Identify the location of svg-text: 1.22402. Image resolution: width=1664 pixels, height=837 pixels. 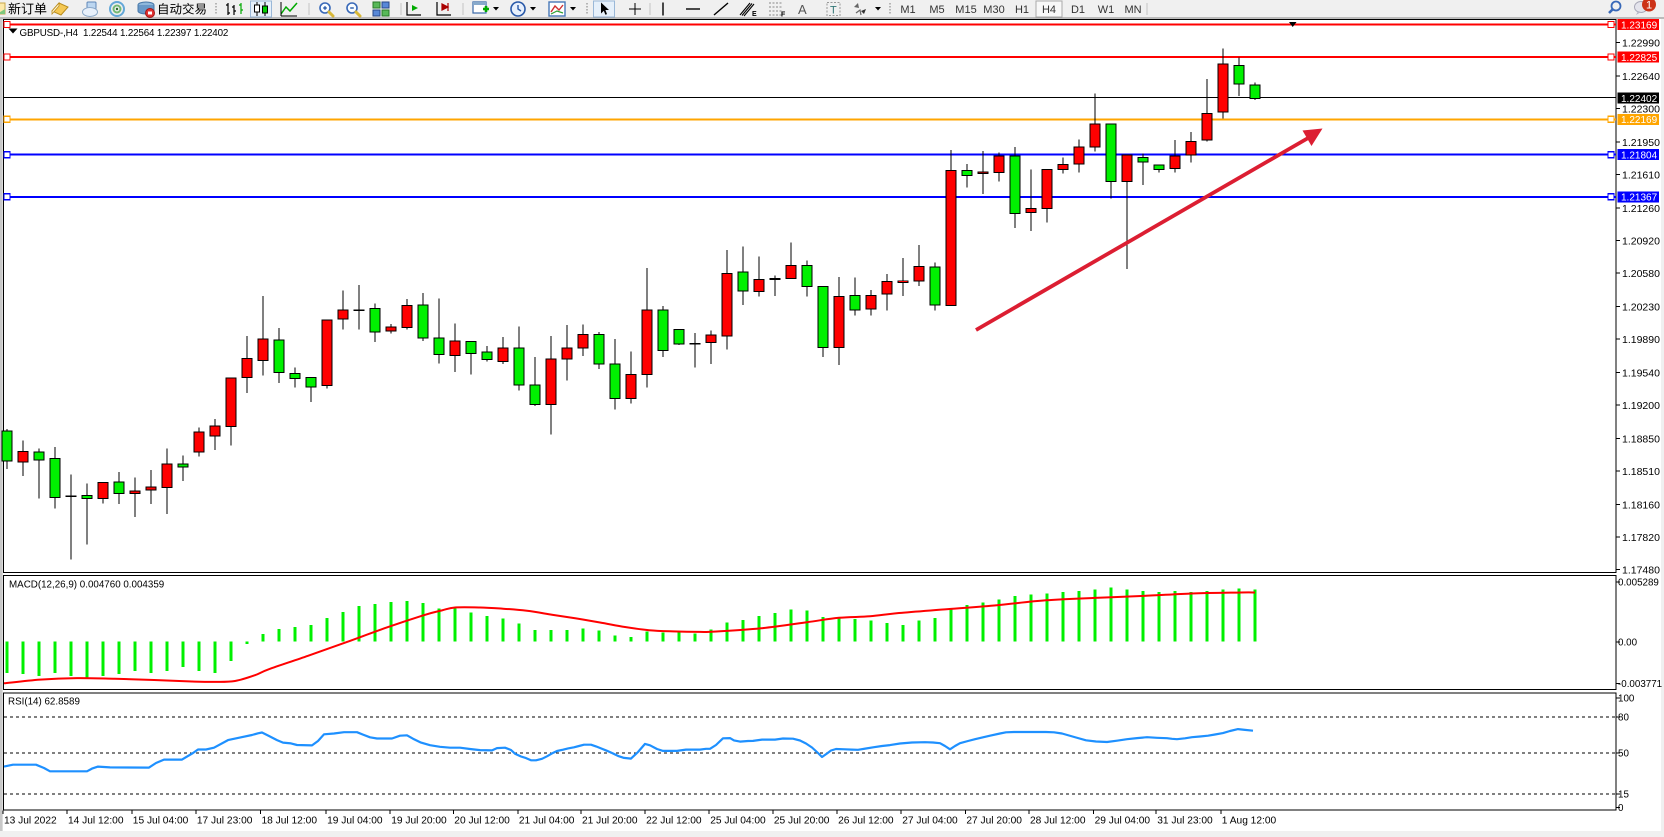
(1639, 99).